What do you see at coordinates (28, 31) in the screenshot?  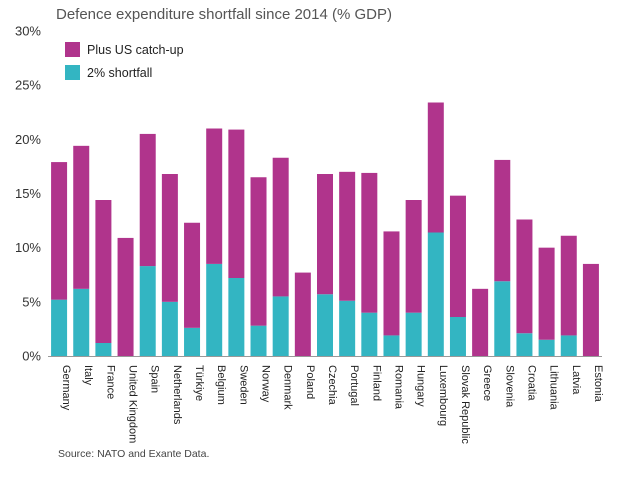 I see `y-tick-label: 30%` at bounding box center [28, 31].